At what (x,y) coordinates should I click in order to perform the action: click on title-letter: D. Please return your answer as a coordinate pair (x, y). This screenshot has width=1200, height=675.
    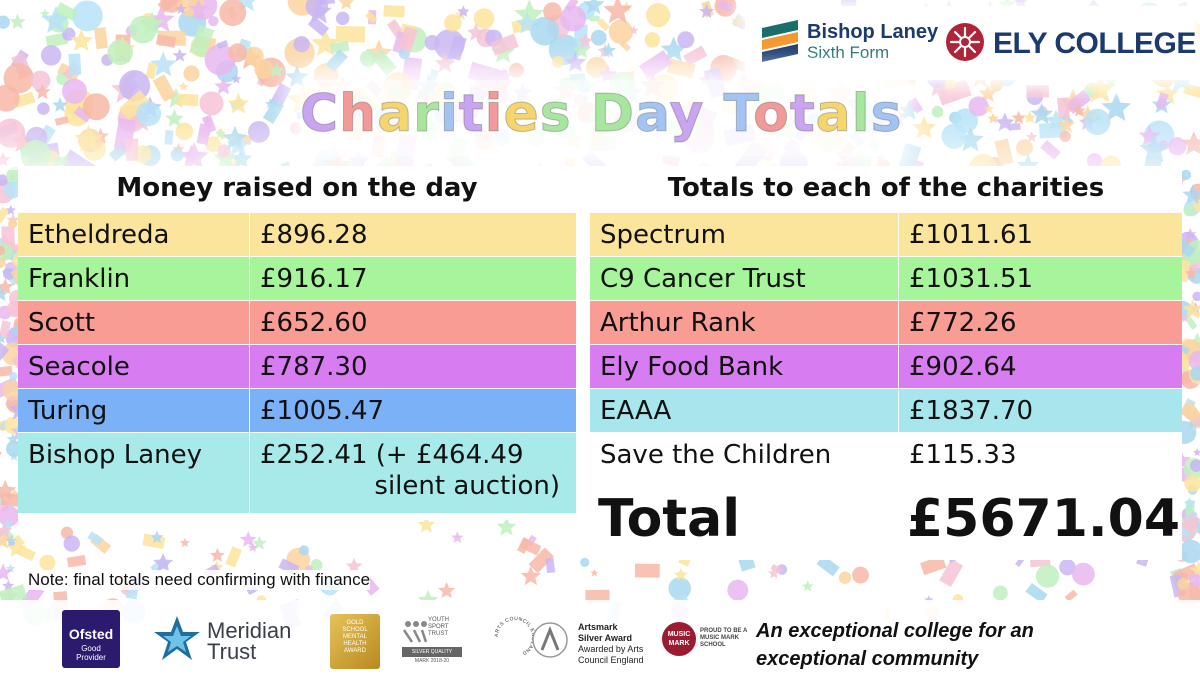
    Looking at the image, I should click on (612, 114).